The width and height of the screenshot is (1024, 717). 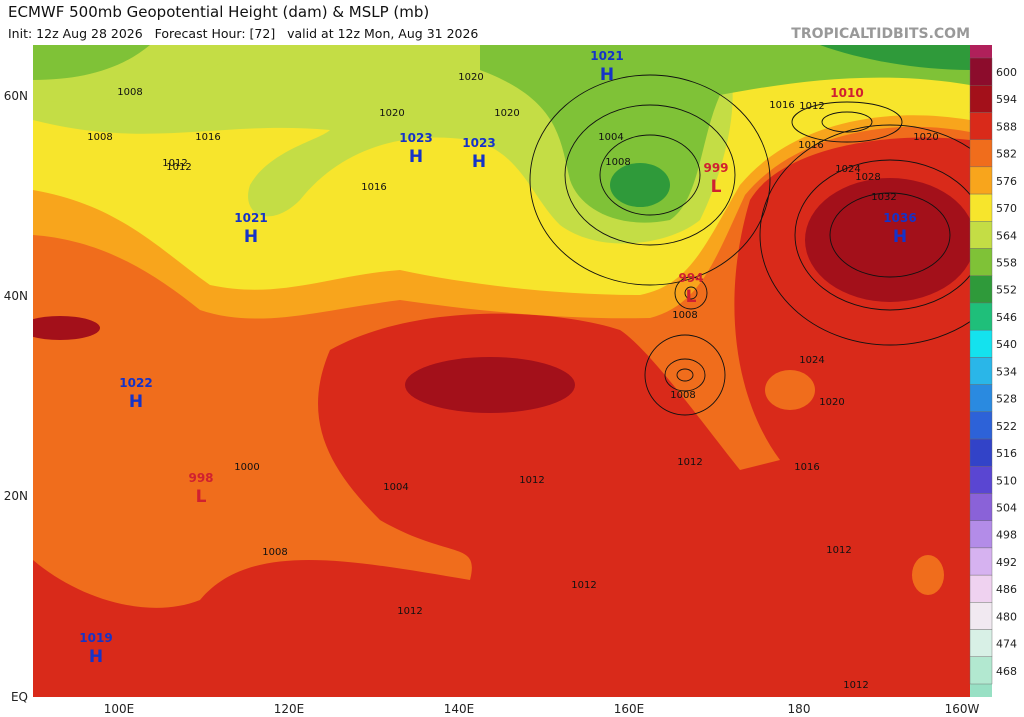 I want to click on lon-label: 160E, so click(x=629, y=709).